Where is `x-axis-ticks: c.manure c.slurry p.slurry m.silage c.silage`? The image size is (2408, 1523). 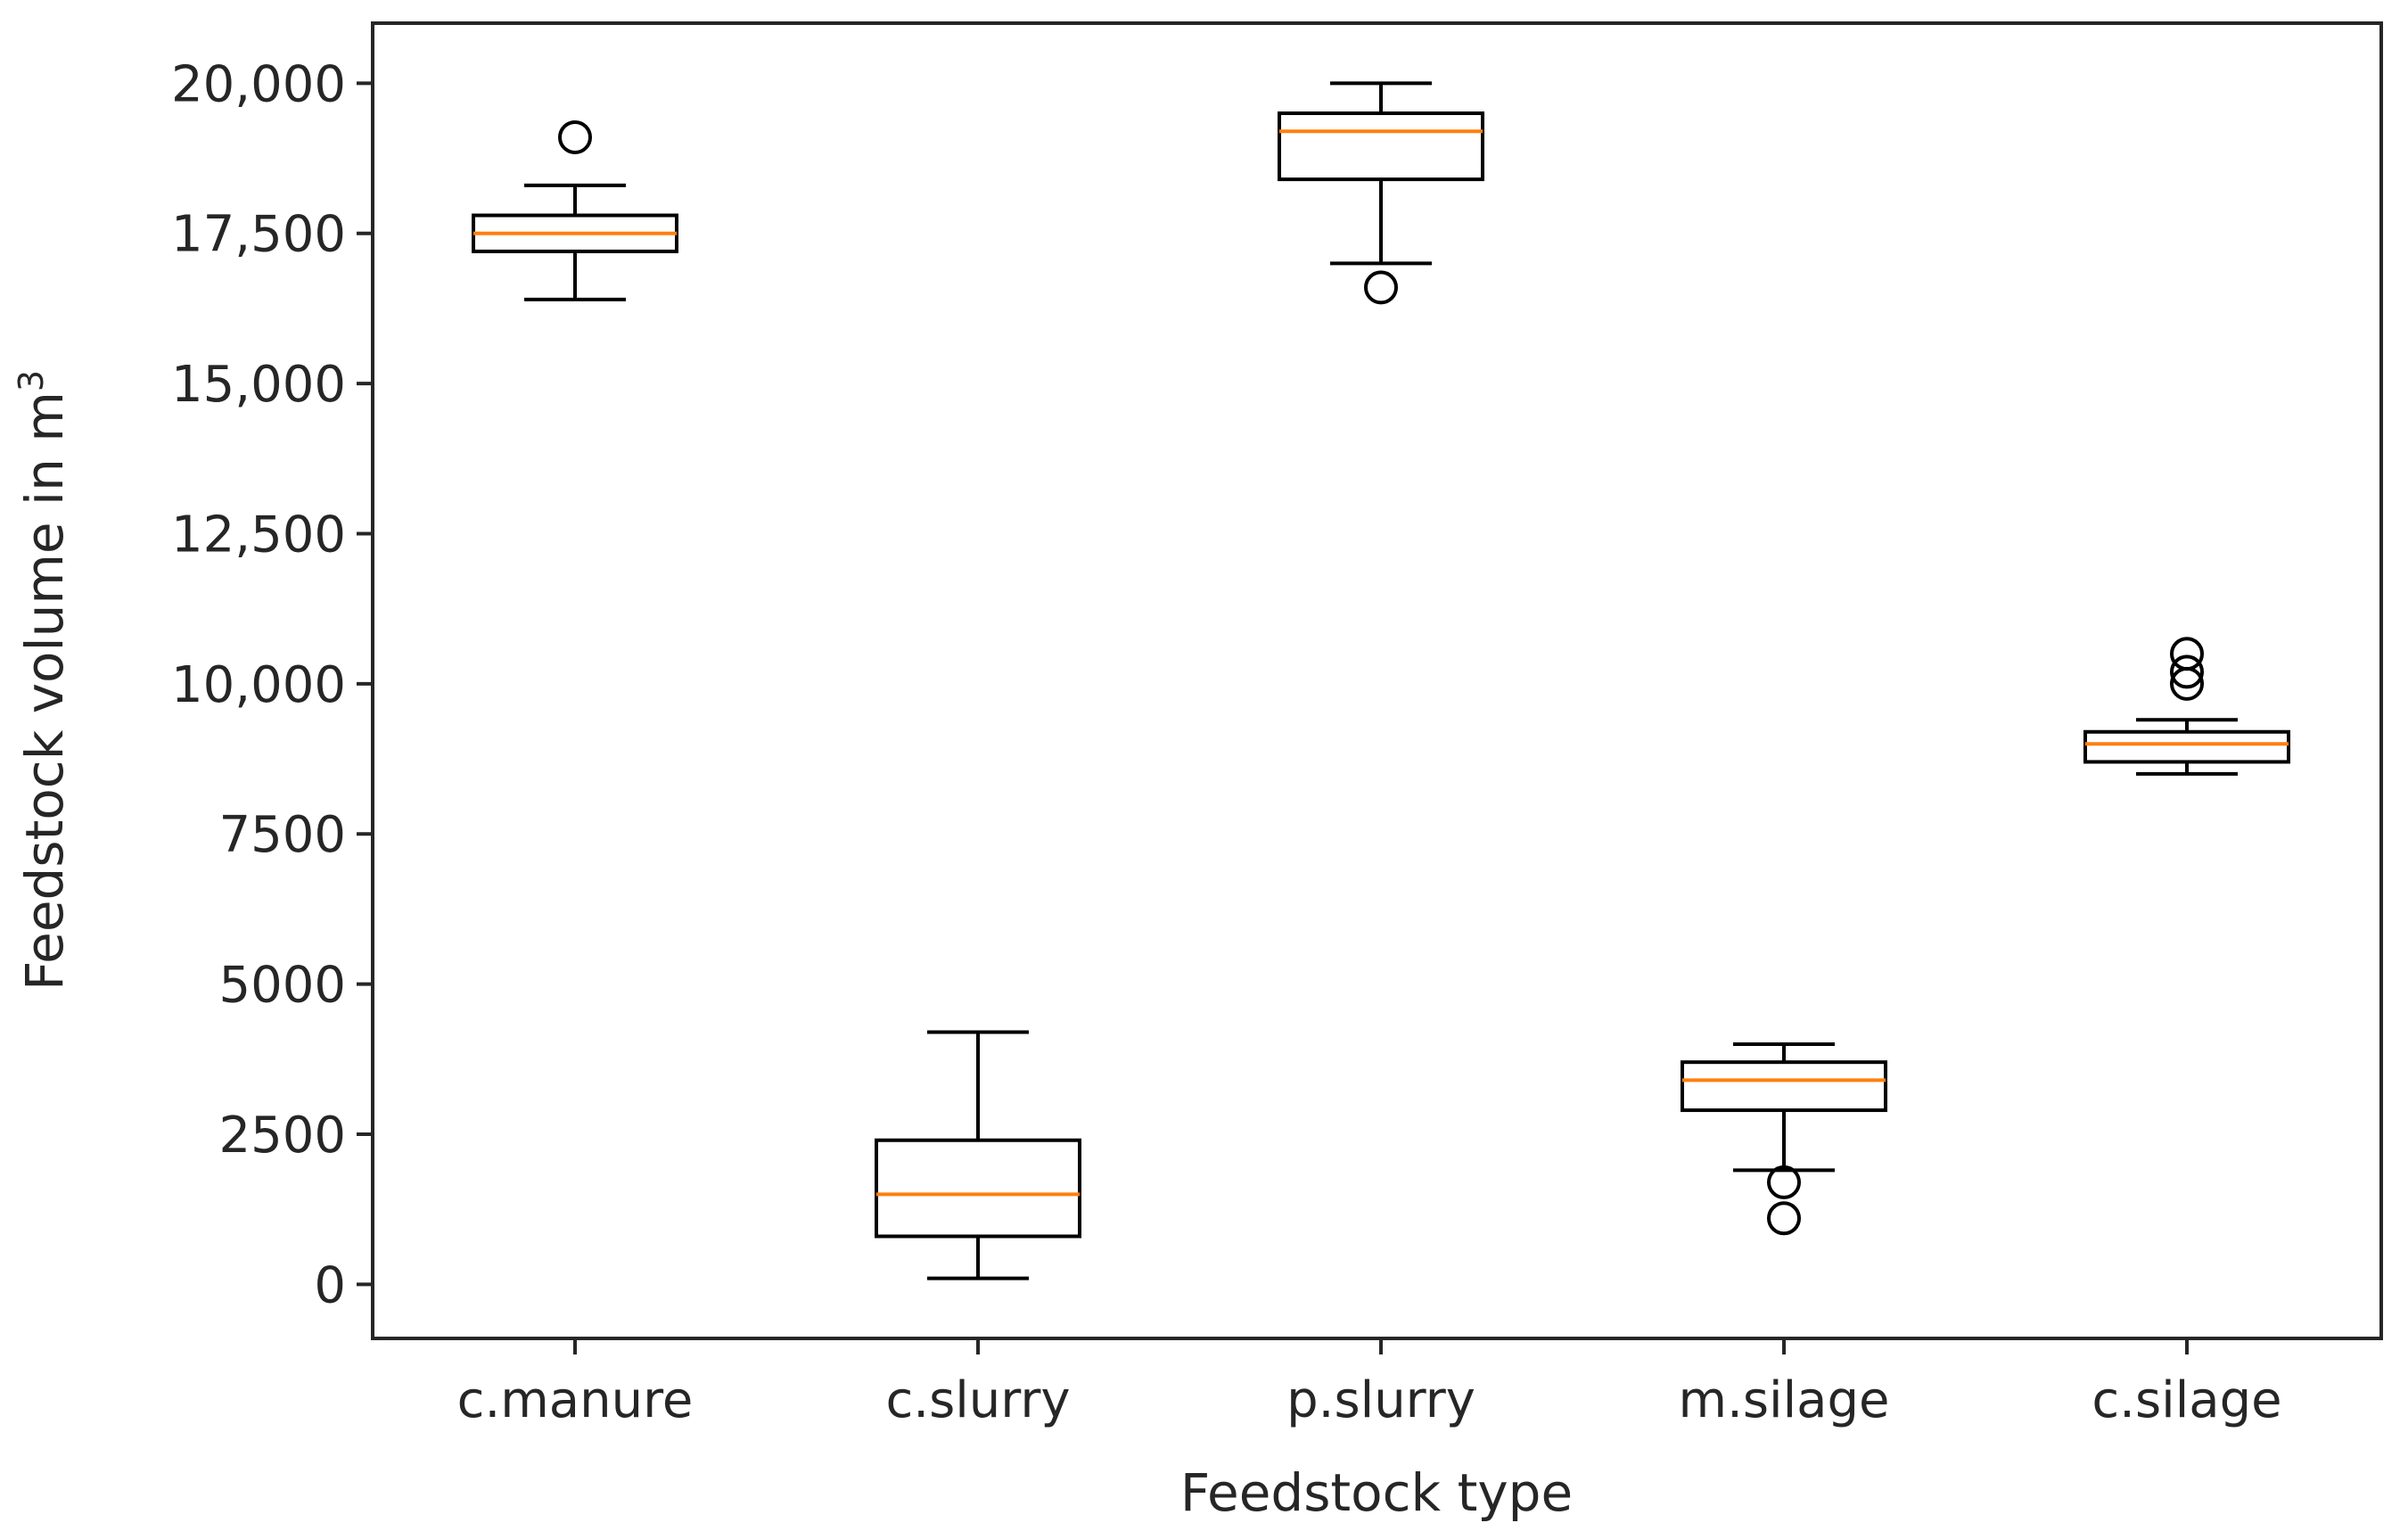 x-axis-ticks: c.manure c.slurry p.slurry m.silage c.silage is located at coordinates (1369, 1383).